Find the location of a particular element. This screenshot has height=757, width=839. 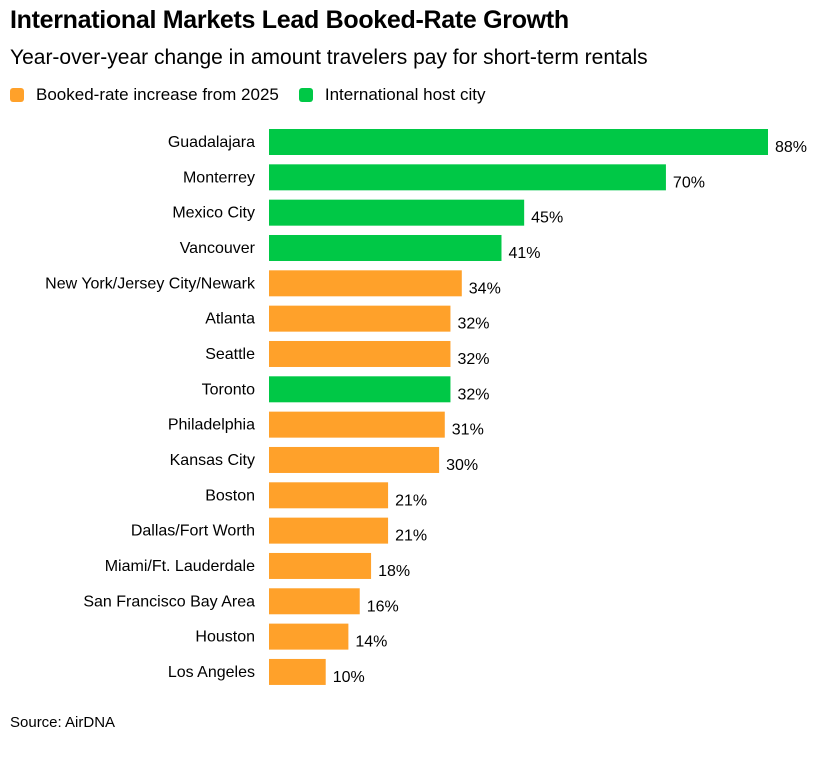

category-label: Kansas City is located at coordinates (212, 460).